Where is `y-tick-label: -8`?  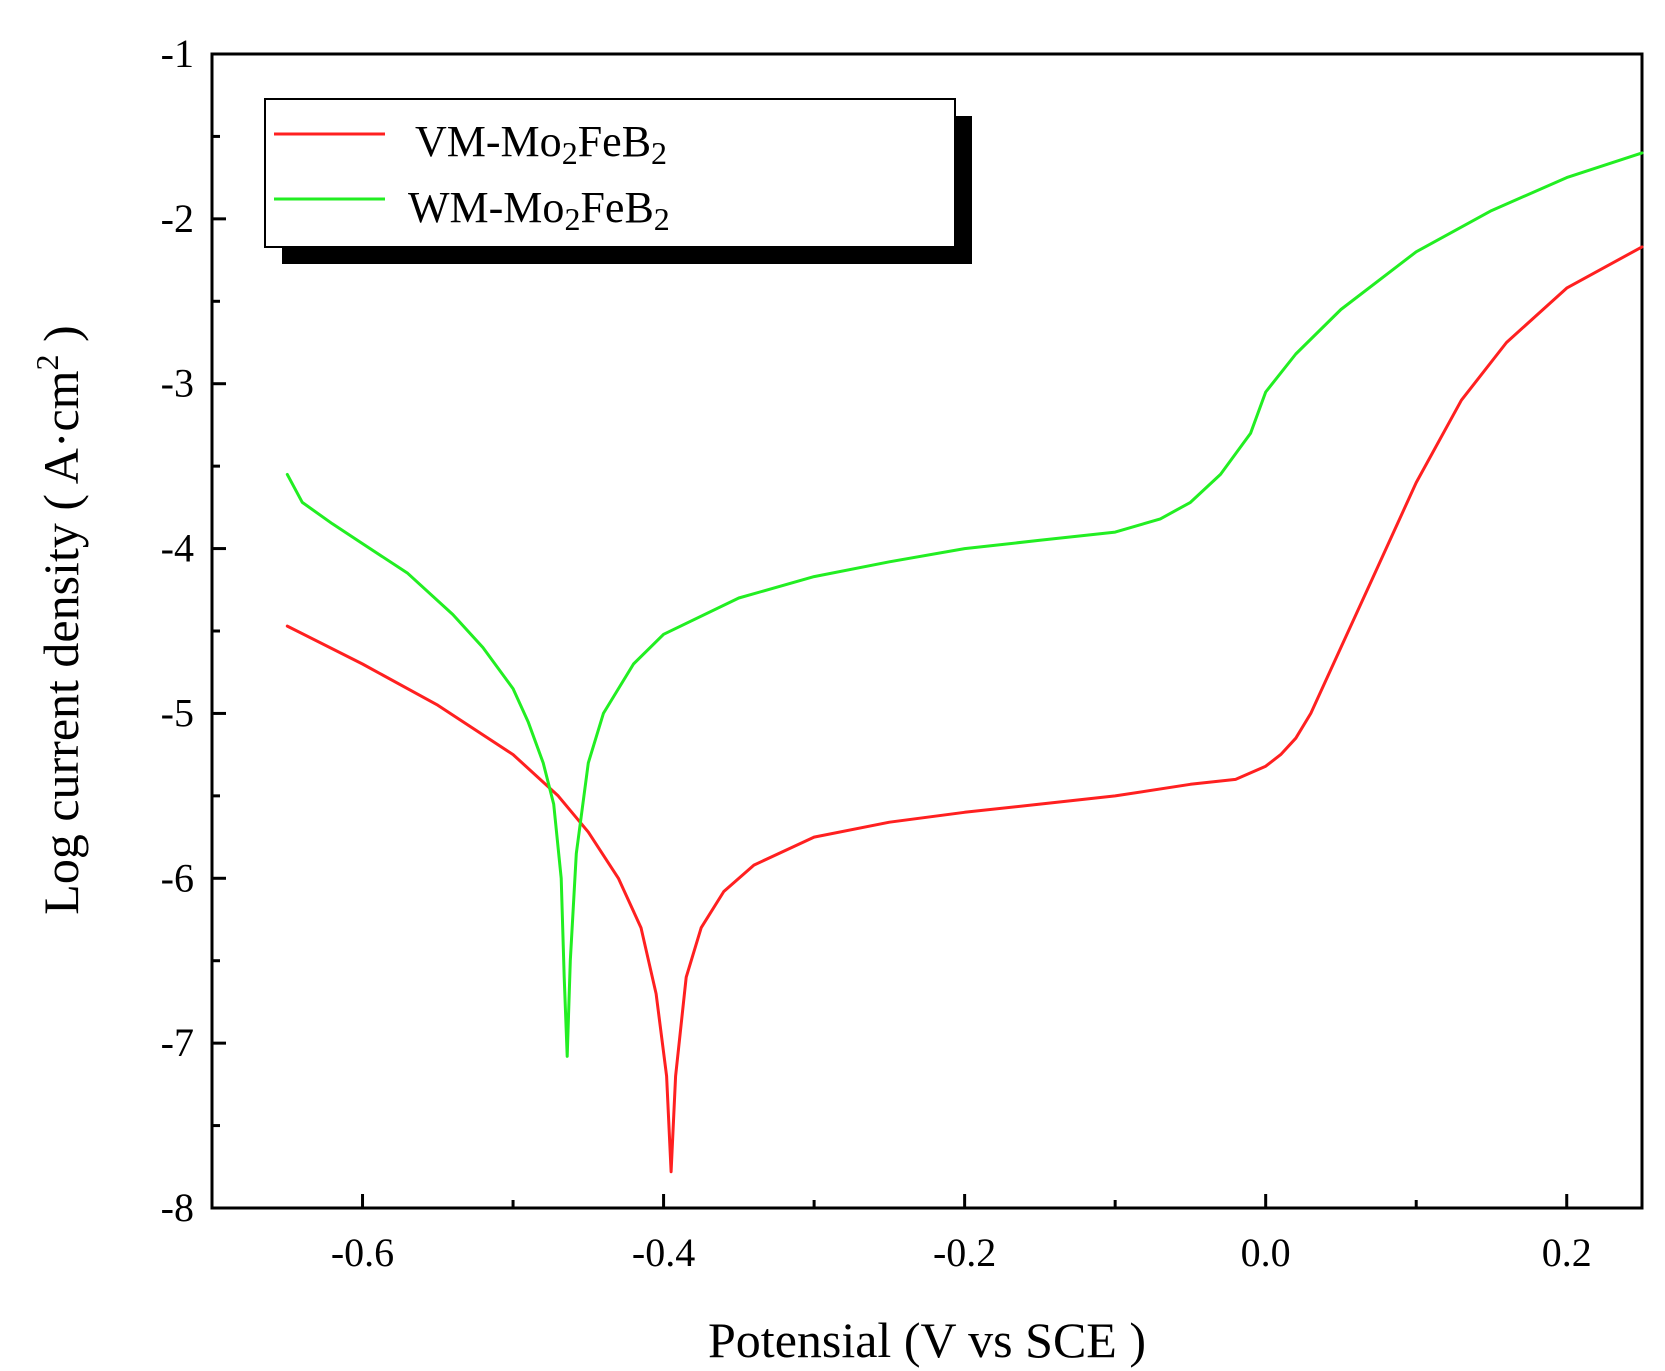
y-tick-label: -8 is located at coordinates (177, 1207).